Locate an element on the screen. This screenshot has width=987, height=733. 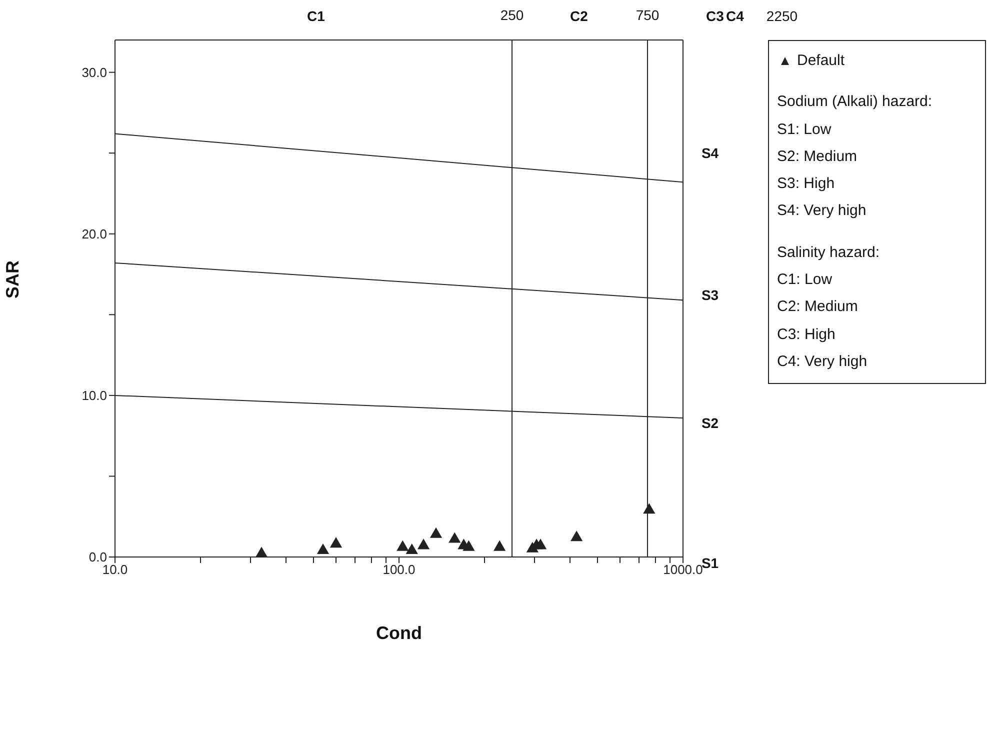
text: S3: High is located at coordinates (806, 184).